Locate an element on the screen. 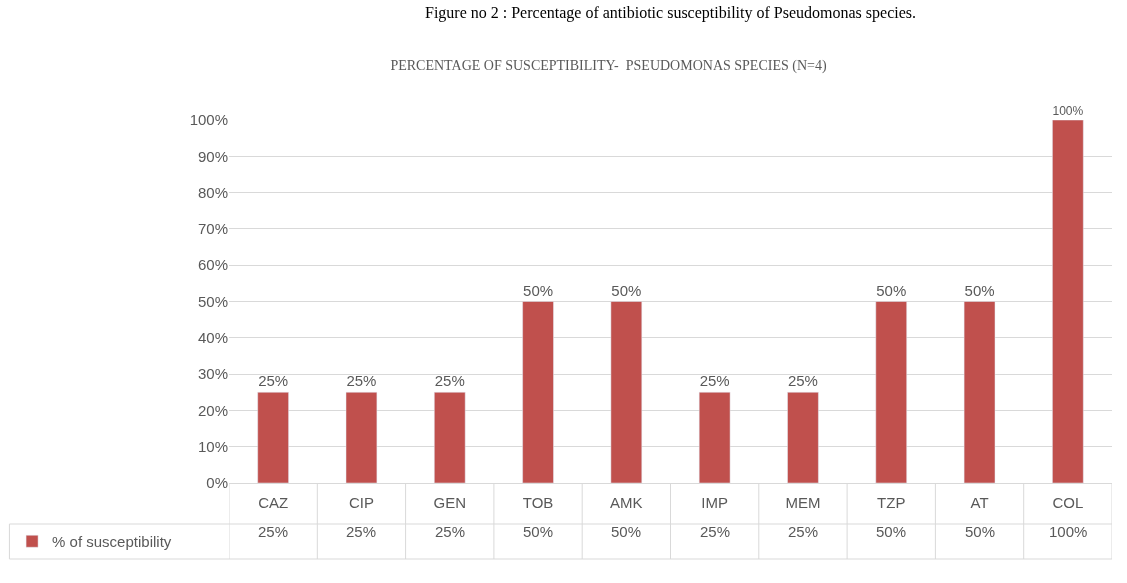 This screenshot has width=1127, height=583. x-tick-label: TOB is located at coordinates (538, 502).